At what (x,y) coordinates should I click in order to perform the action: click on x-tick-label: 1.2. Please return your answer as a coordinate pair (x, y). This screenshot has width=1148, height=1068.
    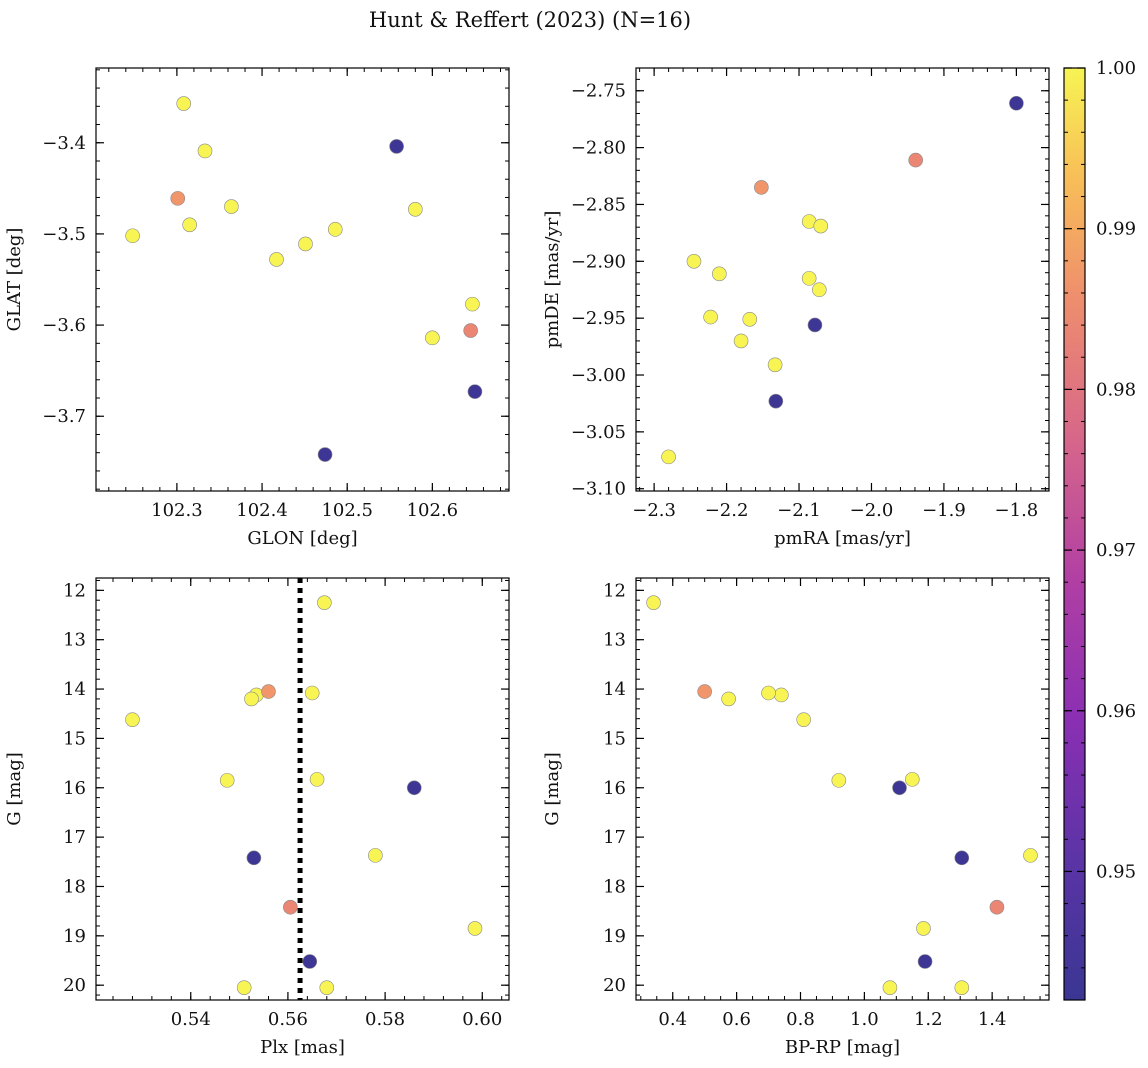
    Looking at the image, I should click on (928, 1019).